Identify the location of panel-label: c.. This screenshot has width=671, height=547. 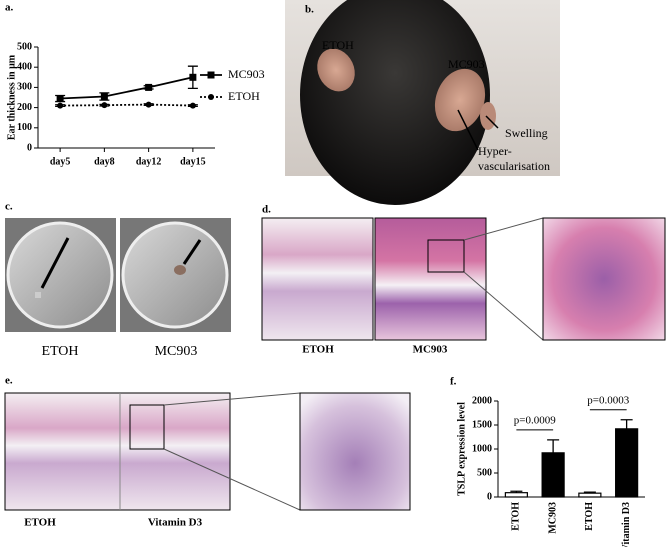
(9, 207).